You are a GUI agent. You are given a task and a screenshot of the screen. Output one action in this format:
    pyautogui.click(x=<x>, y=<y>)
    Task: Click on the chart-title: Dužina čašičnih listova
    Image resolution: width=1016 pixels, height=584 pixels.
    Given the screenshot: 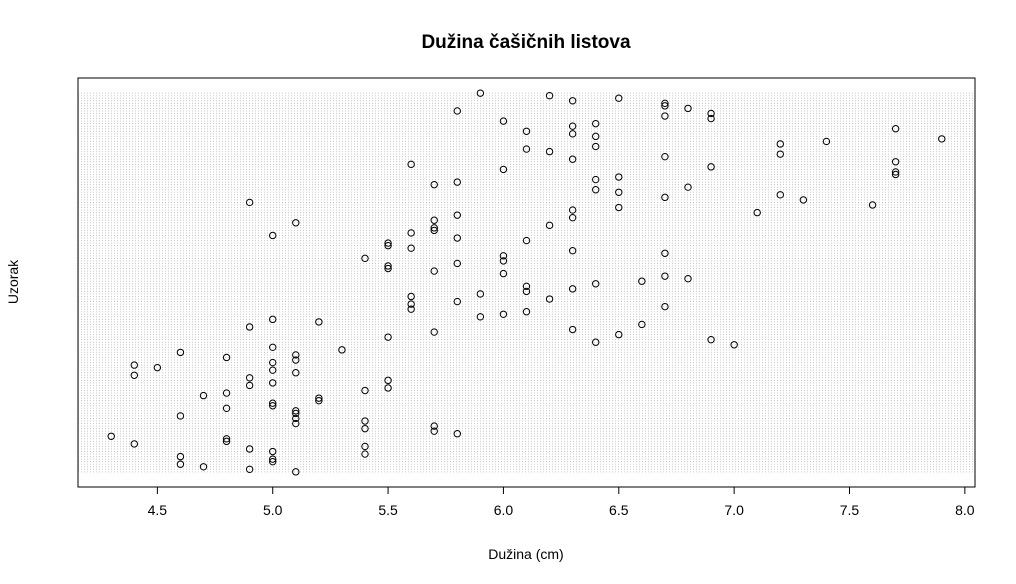 What is the action you would take?
    pyautogui.click(x=525, y=42)
    